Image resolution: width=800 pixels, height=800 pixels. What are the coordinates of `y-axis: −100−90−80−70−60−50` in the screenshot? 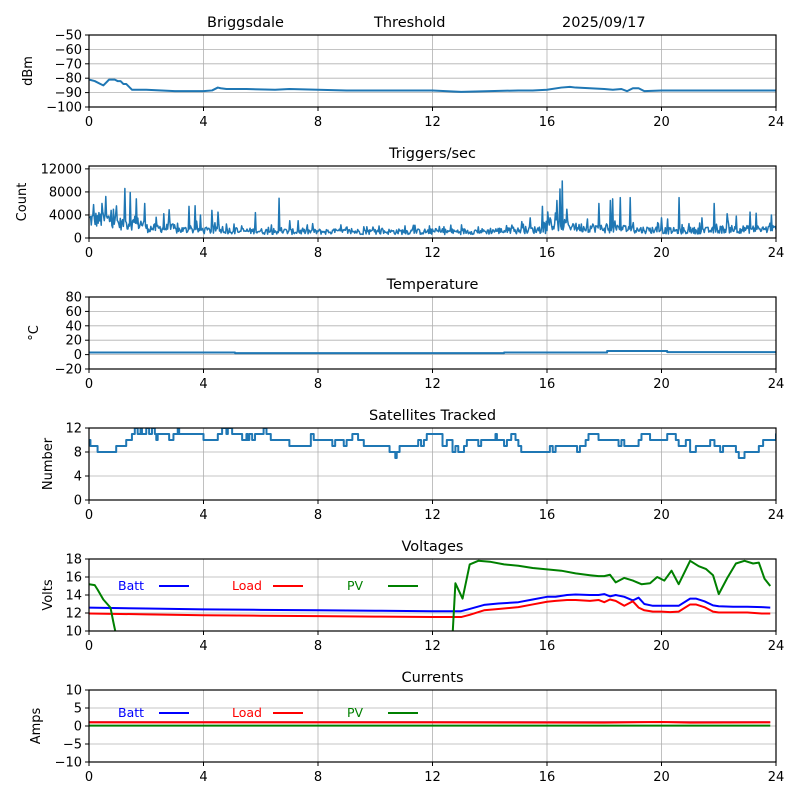 It's located at (67, 72).